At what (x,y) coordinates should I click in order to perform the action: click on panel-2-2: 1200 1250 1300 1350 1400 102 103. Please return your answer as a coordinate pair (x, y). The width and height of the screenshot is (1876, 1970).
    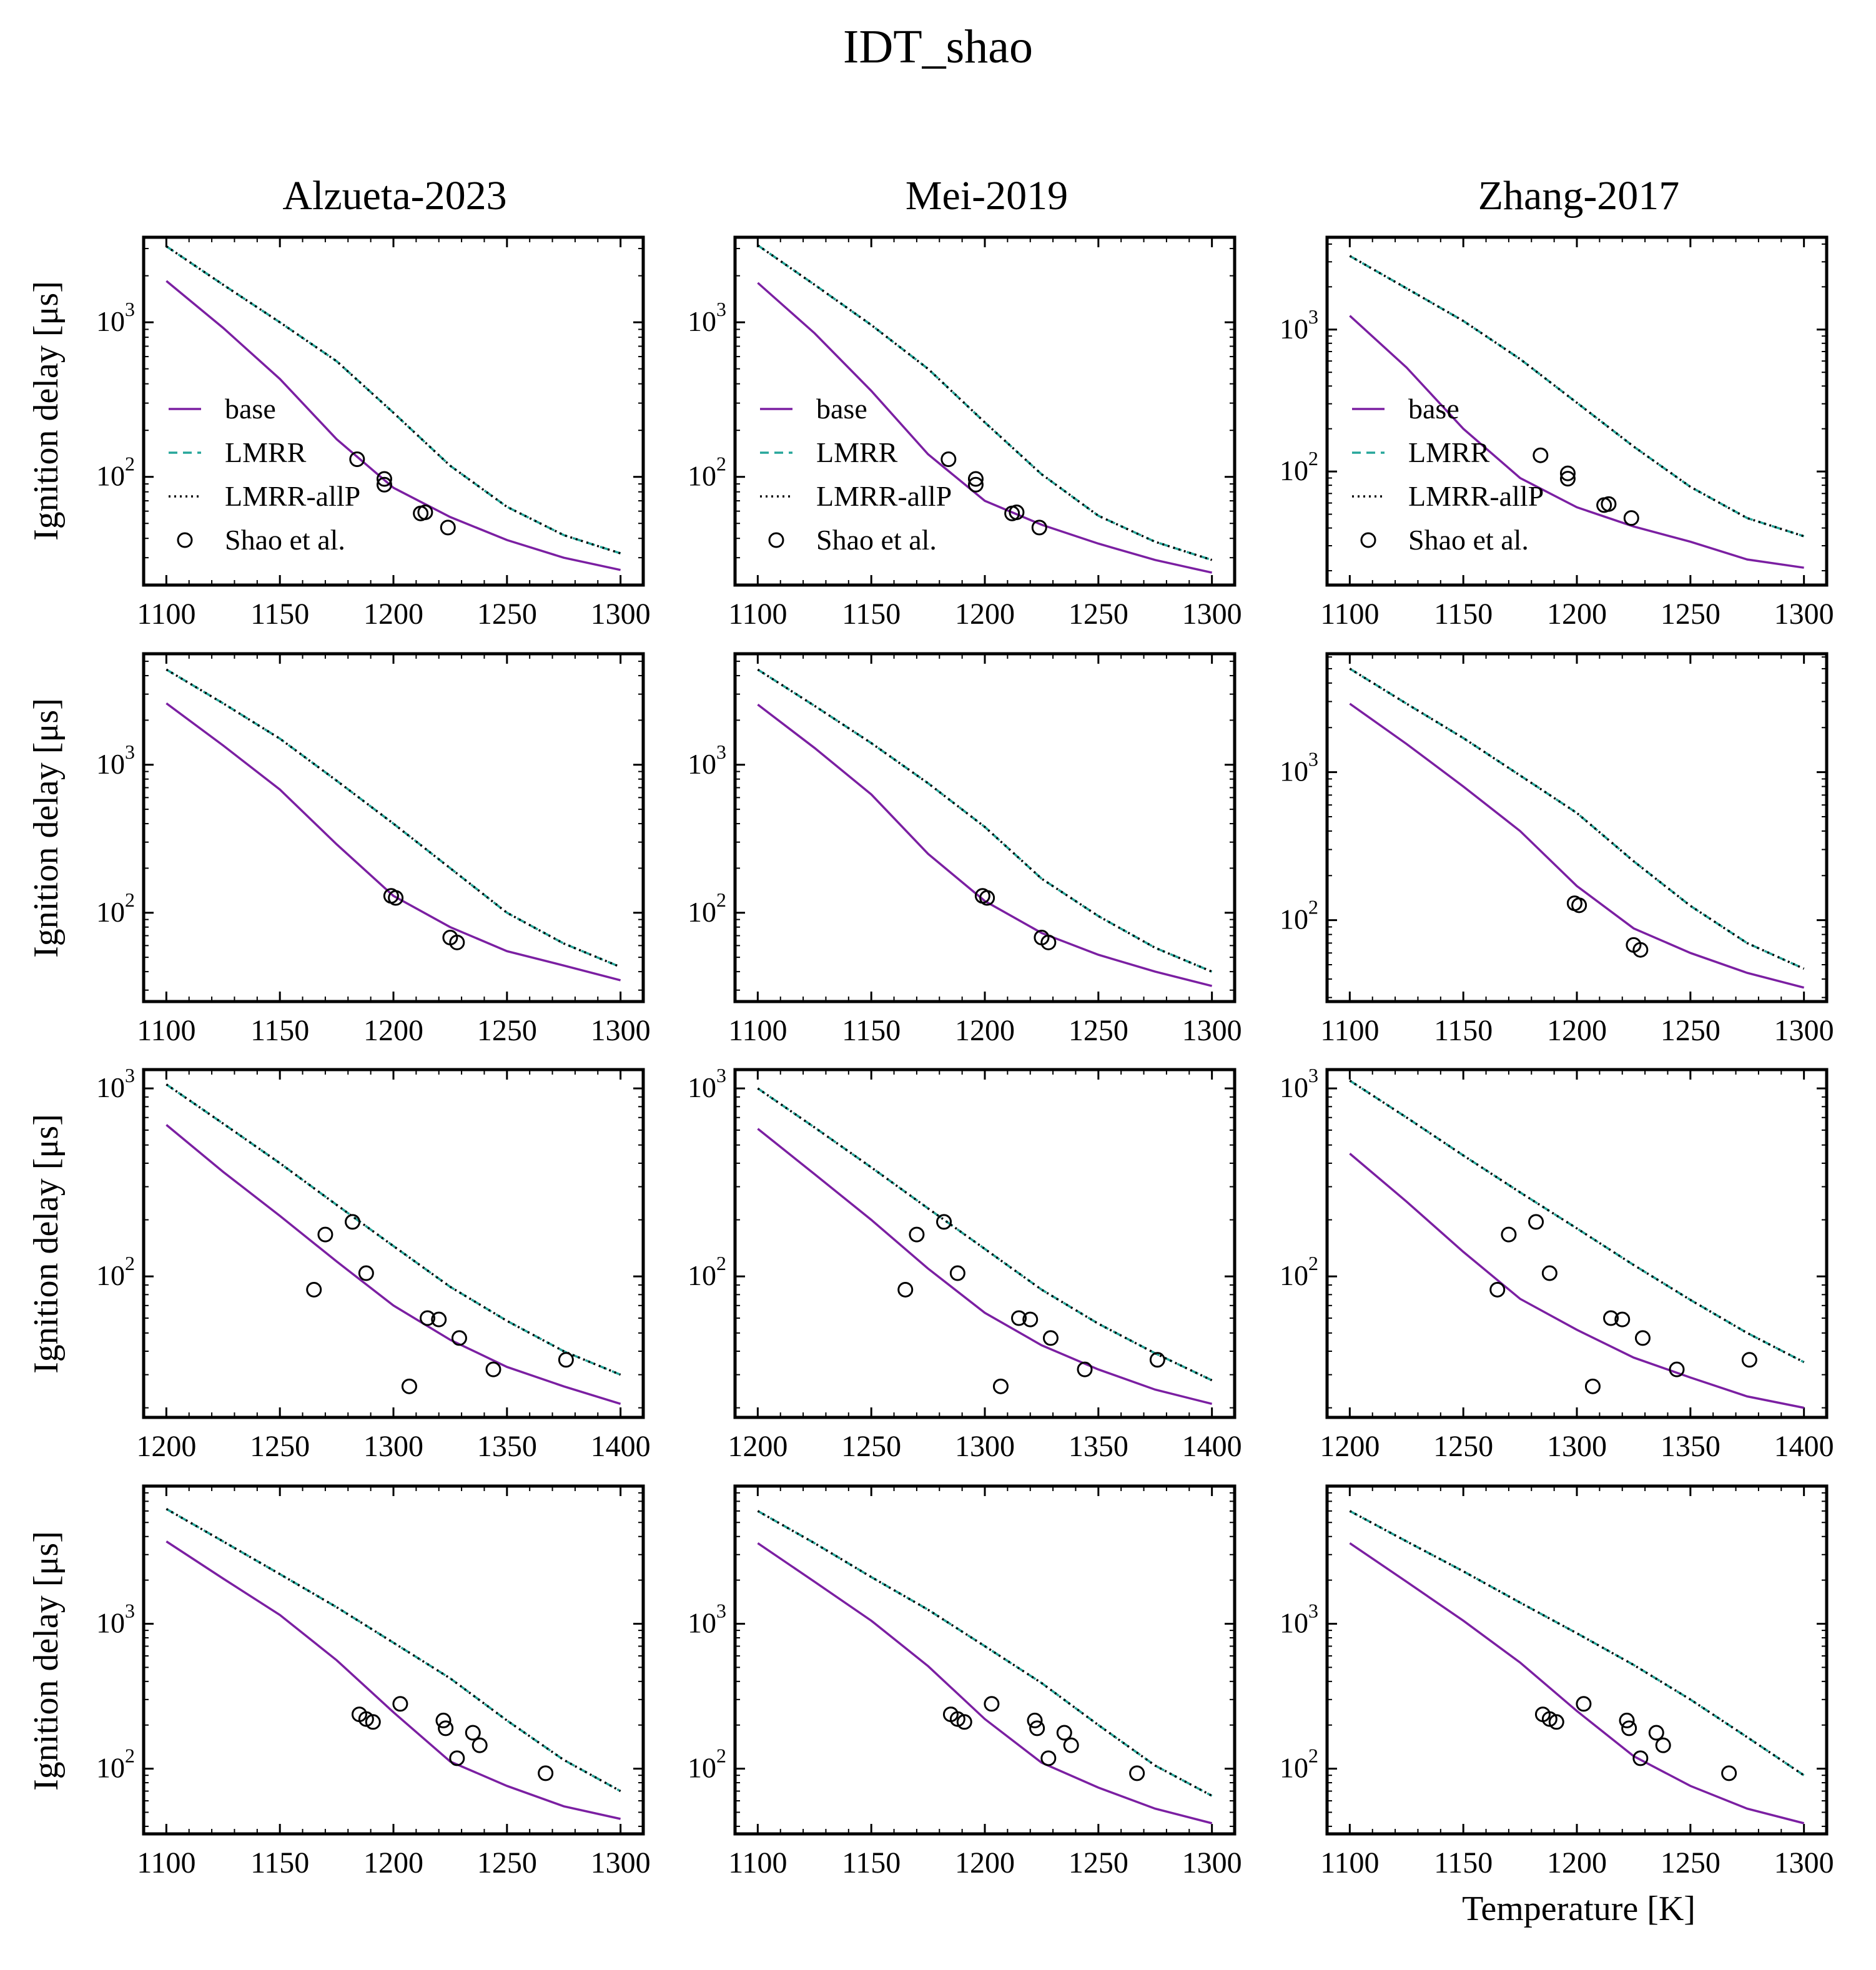
    Looking at the image, I should click on (1557, 1263).